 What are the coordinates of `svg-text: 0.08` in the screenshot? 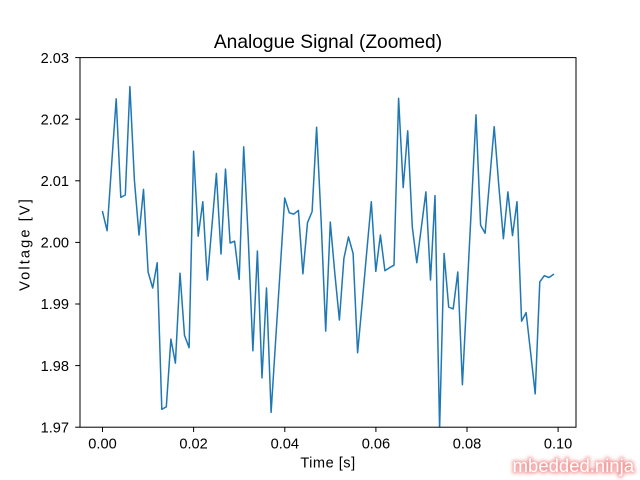 It's located at (467, 445).